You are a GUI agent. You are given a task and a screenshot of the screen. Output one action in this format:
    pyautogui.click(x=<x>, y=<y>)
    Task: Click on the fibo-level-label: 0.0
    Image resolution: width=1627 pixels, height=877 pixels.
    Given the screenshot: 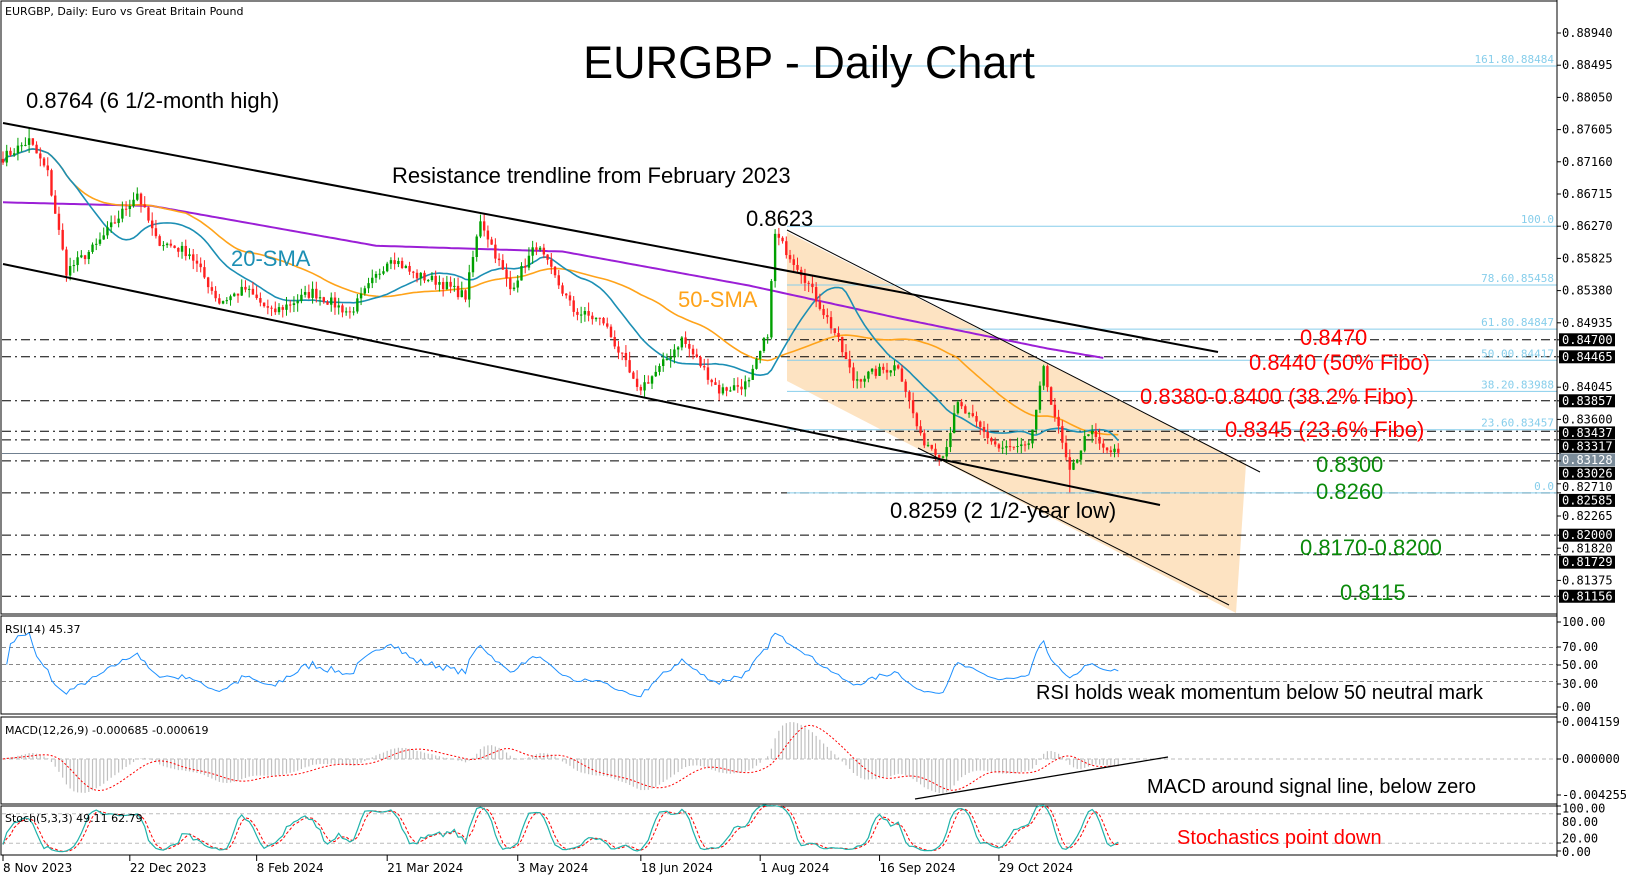 What is the action you would take?
    pyautogui.click(x=1544, y=486)
    